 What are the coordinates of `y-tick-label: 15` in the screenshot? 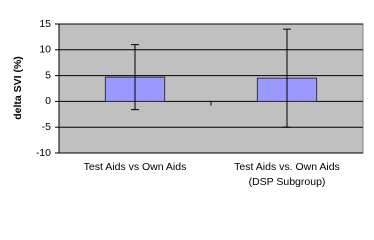 It's located at (45, 24).